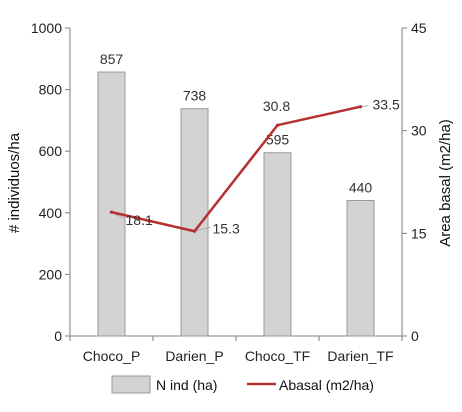  Describe the element at coordinates (277, 356) in the screenshot. I see `x-tick-label: Choco_TF` at that location.